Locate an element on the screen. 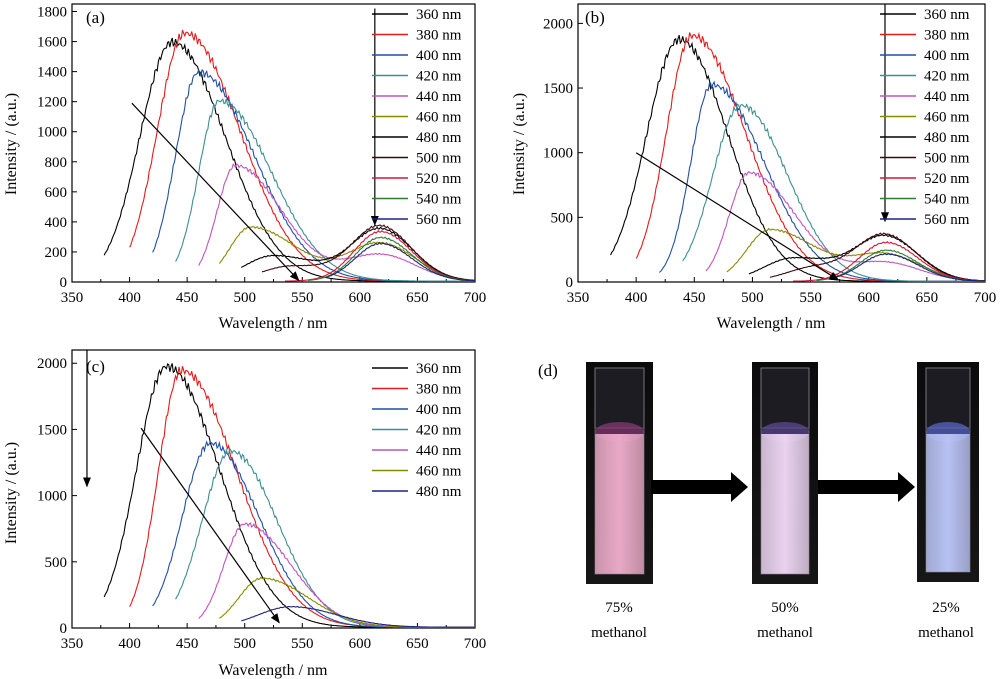 Image resolution: width=1000 pixels, height=679 pixels. series-line-500nm is located at coordinates (877, 257).